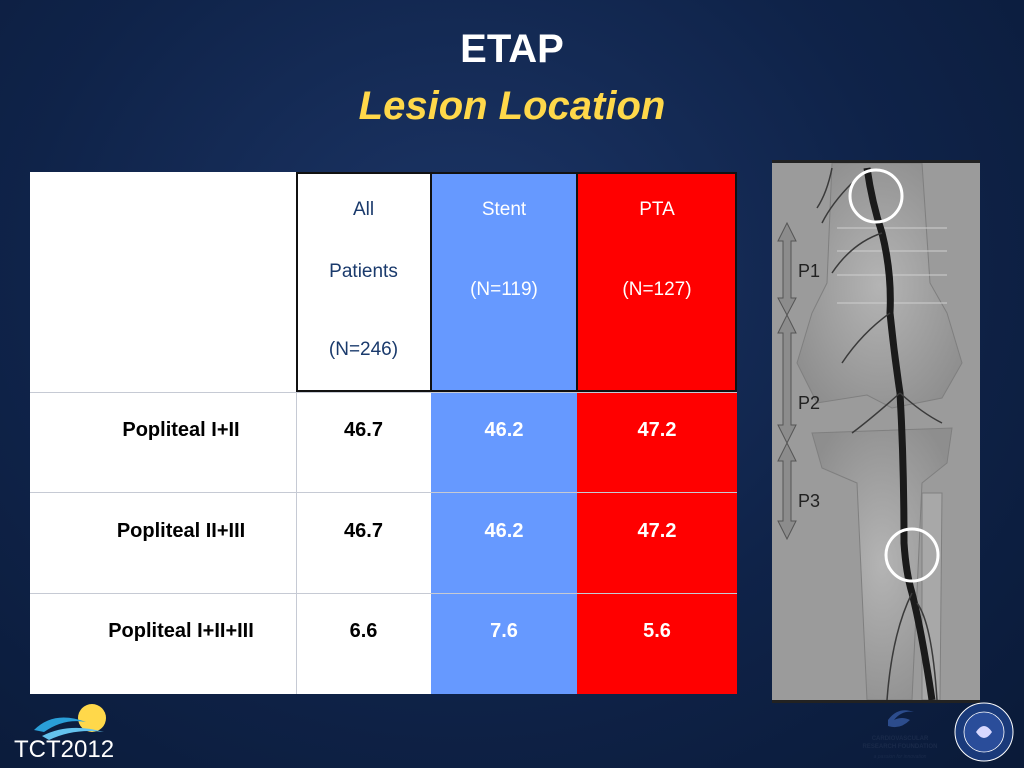  I want to click on header-all-line2: Patients, so click(363, 271).